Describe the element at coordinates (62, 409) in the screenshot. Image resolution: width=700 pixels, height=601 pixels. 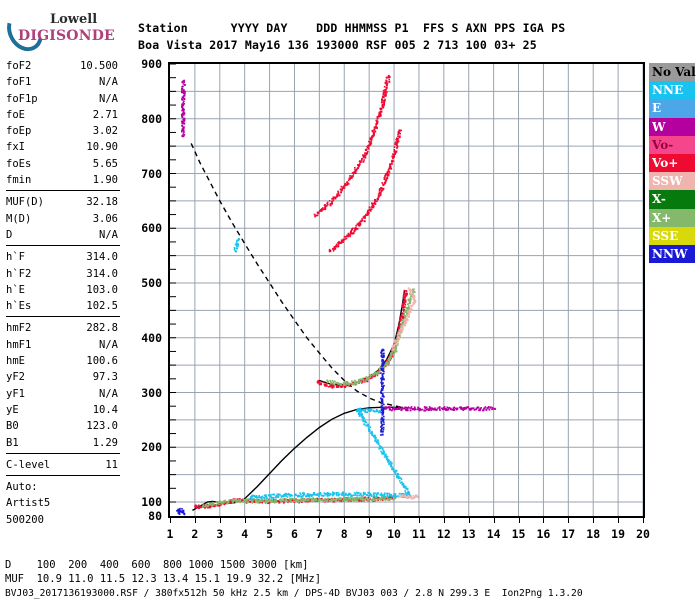
I see `param-row: yE 10.4` at that location.